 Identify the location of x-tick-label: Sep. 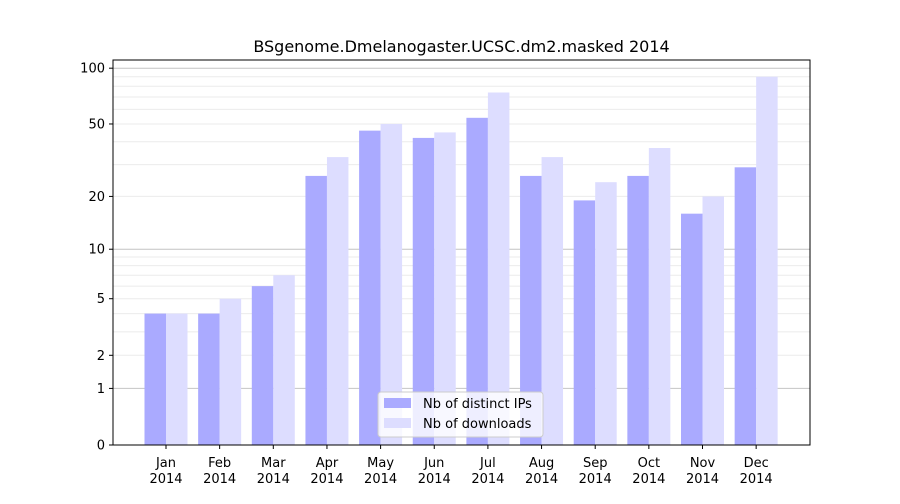
(595, 463).